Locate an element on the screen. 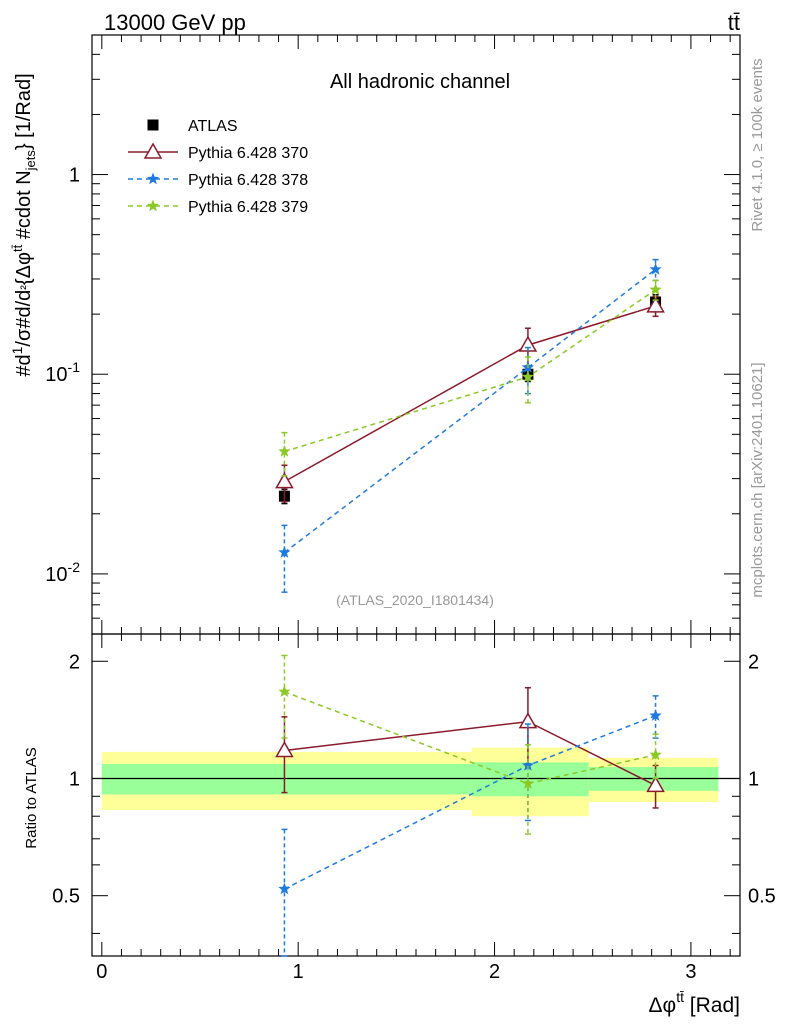  inner-band is located at coordinates (286, 779).